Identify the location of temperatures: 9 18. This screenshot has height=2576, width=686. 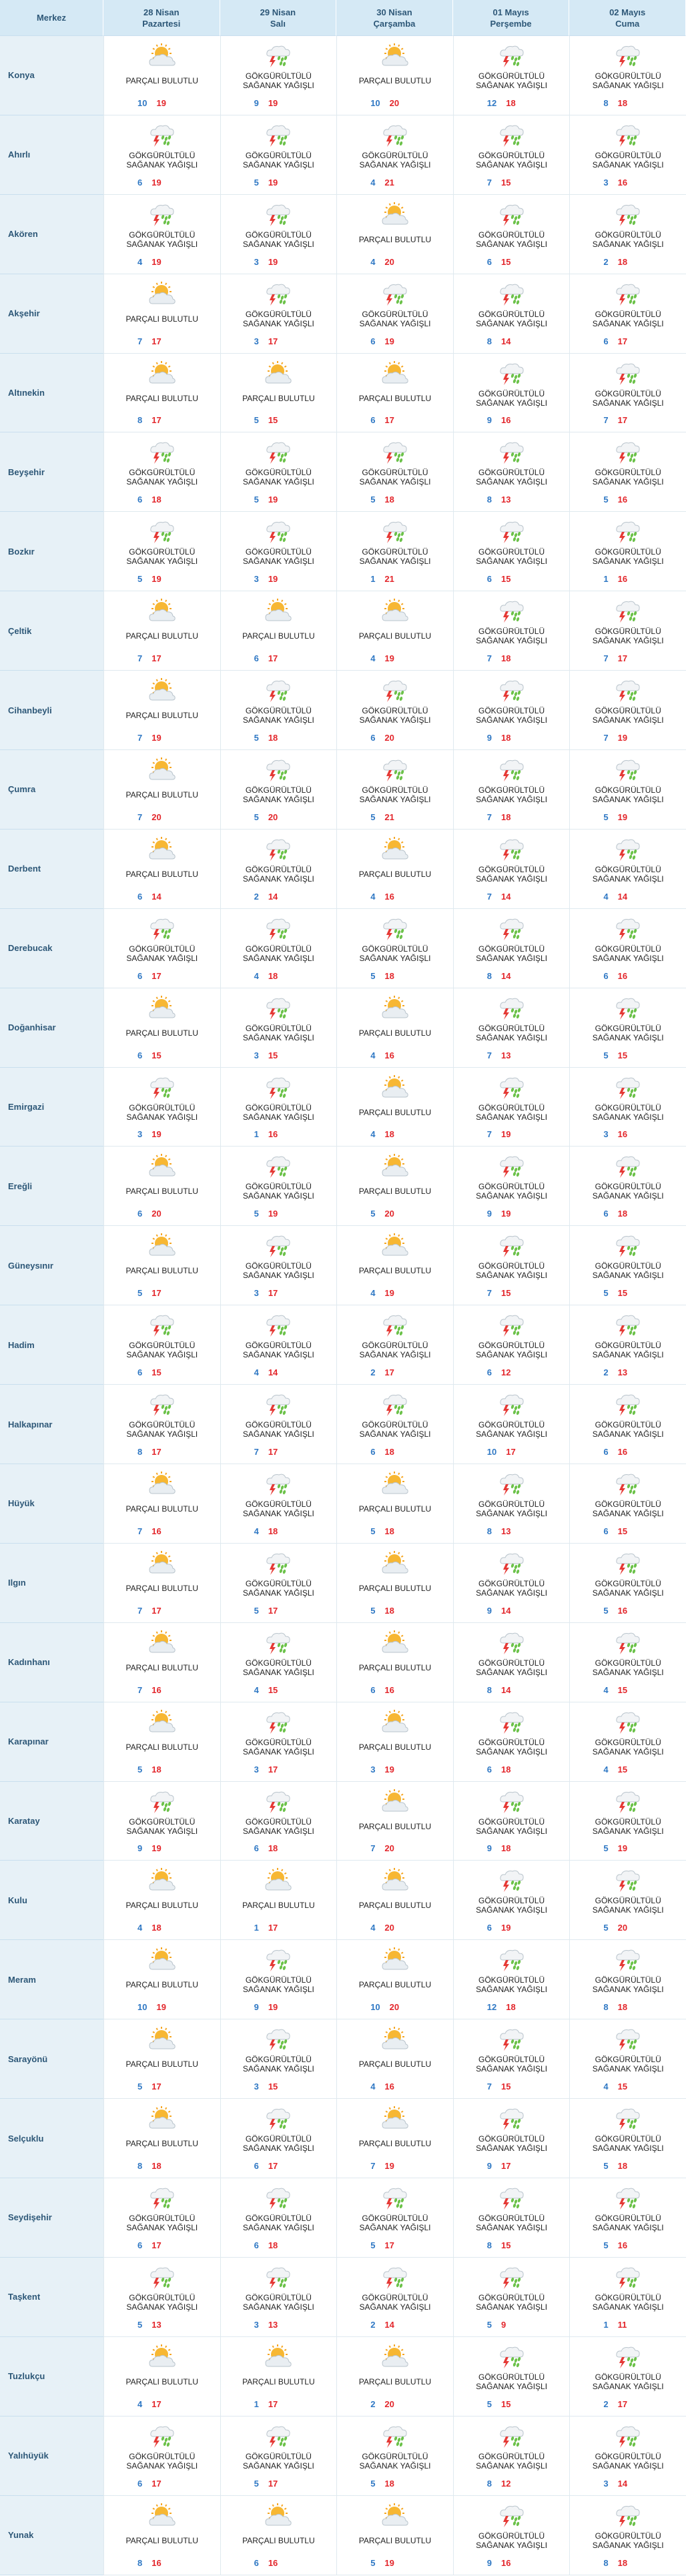
(499, 738).